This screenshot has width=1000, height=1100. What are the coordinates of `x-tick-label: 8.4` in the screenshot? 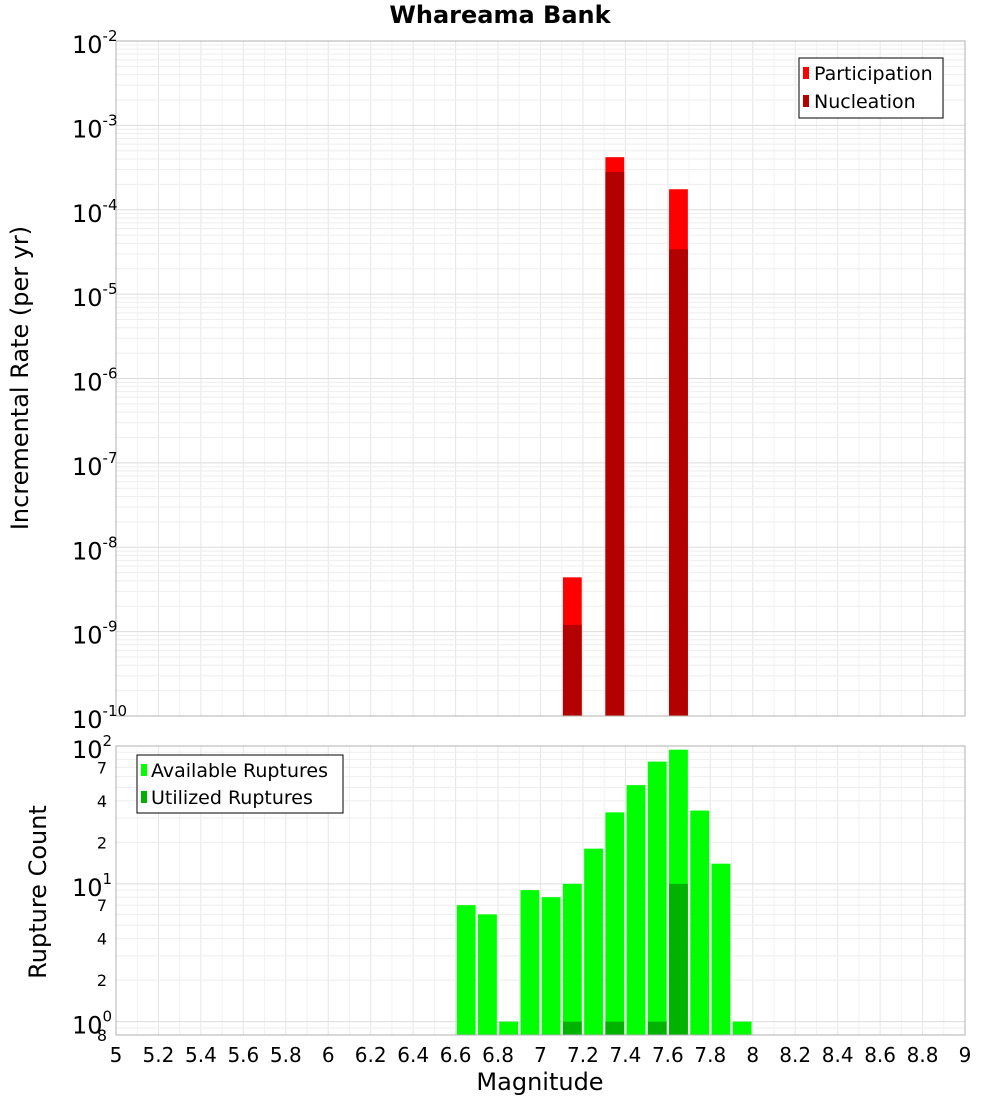 It's located at (838, 1055).